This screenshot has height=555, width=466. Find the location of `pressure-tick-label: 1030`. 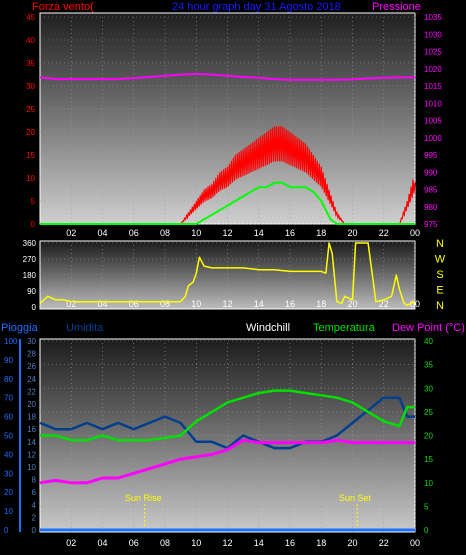

pressure-tick-label: 1030 is located at coordinates (433, 34).